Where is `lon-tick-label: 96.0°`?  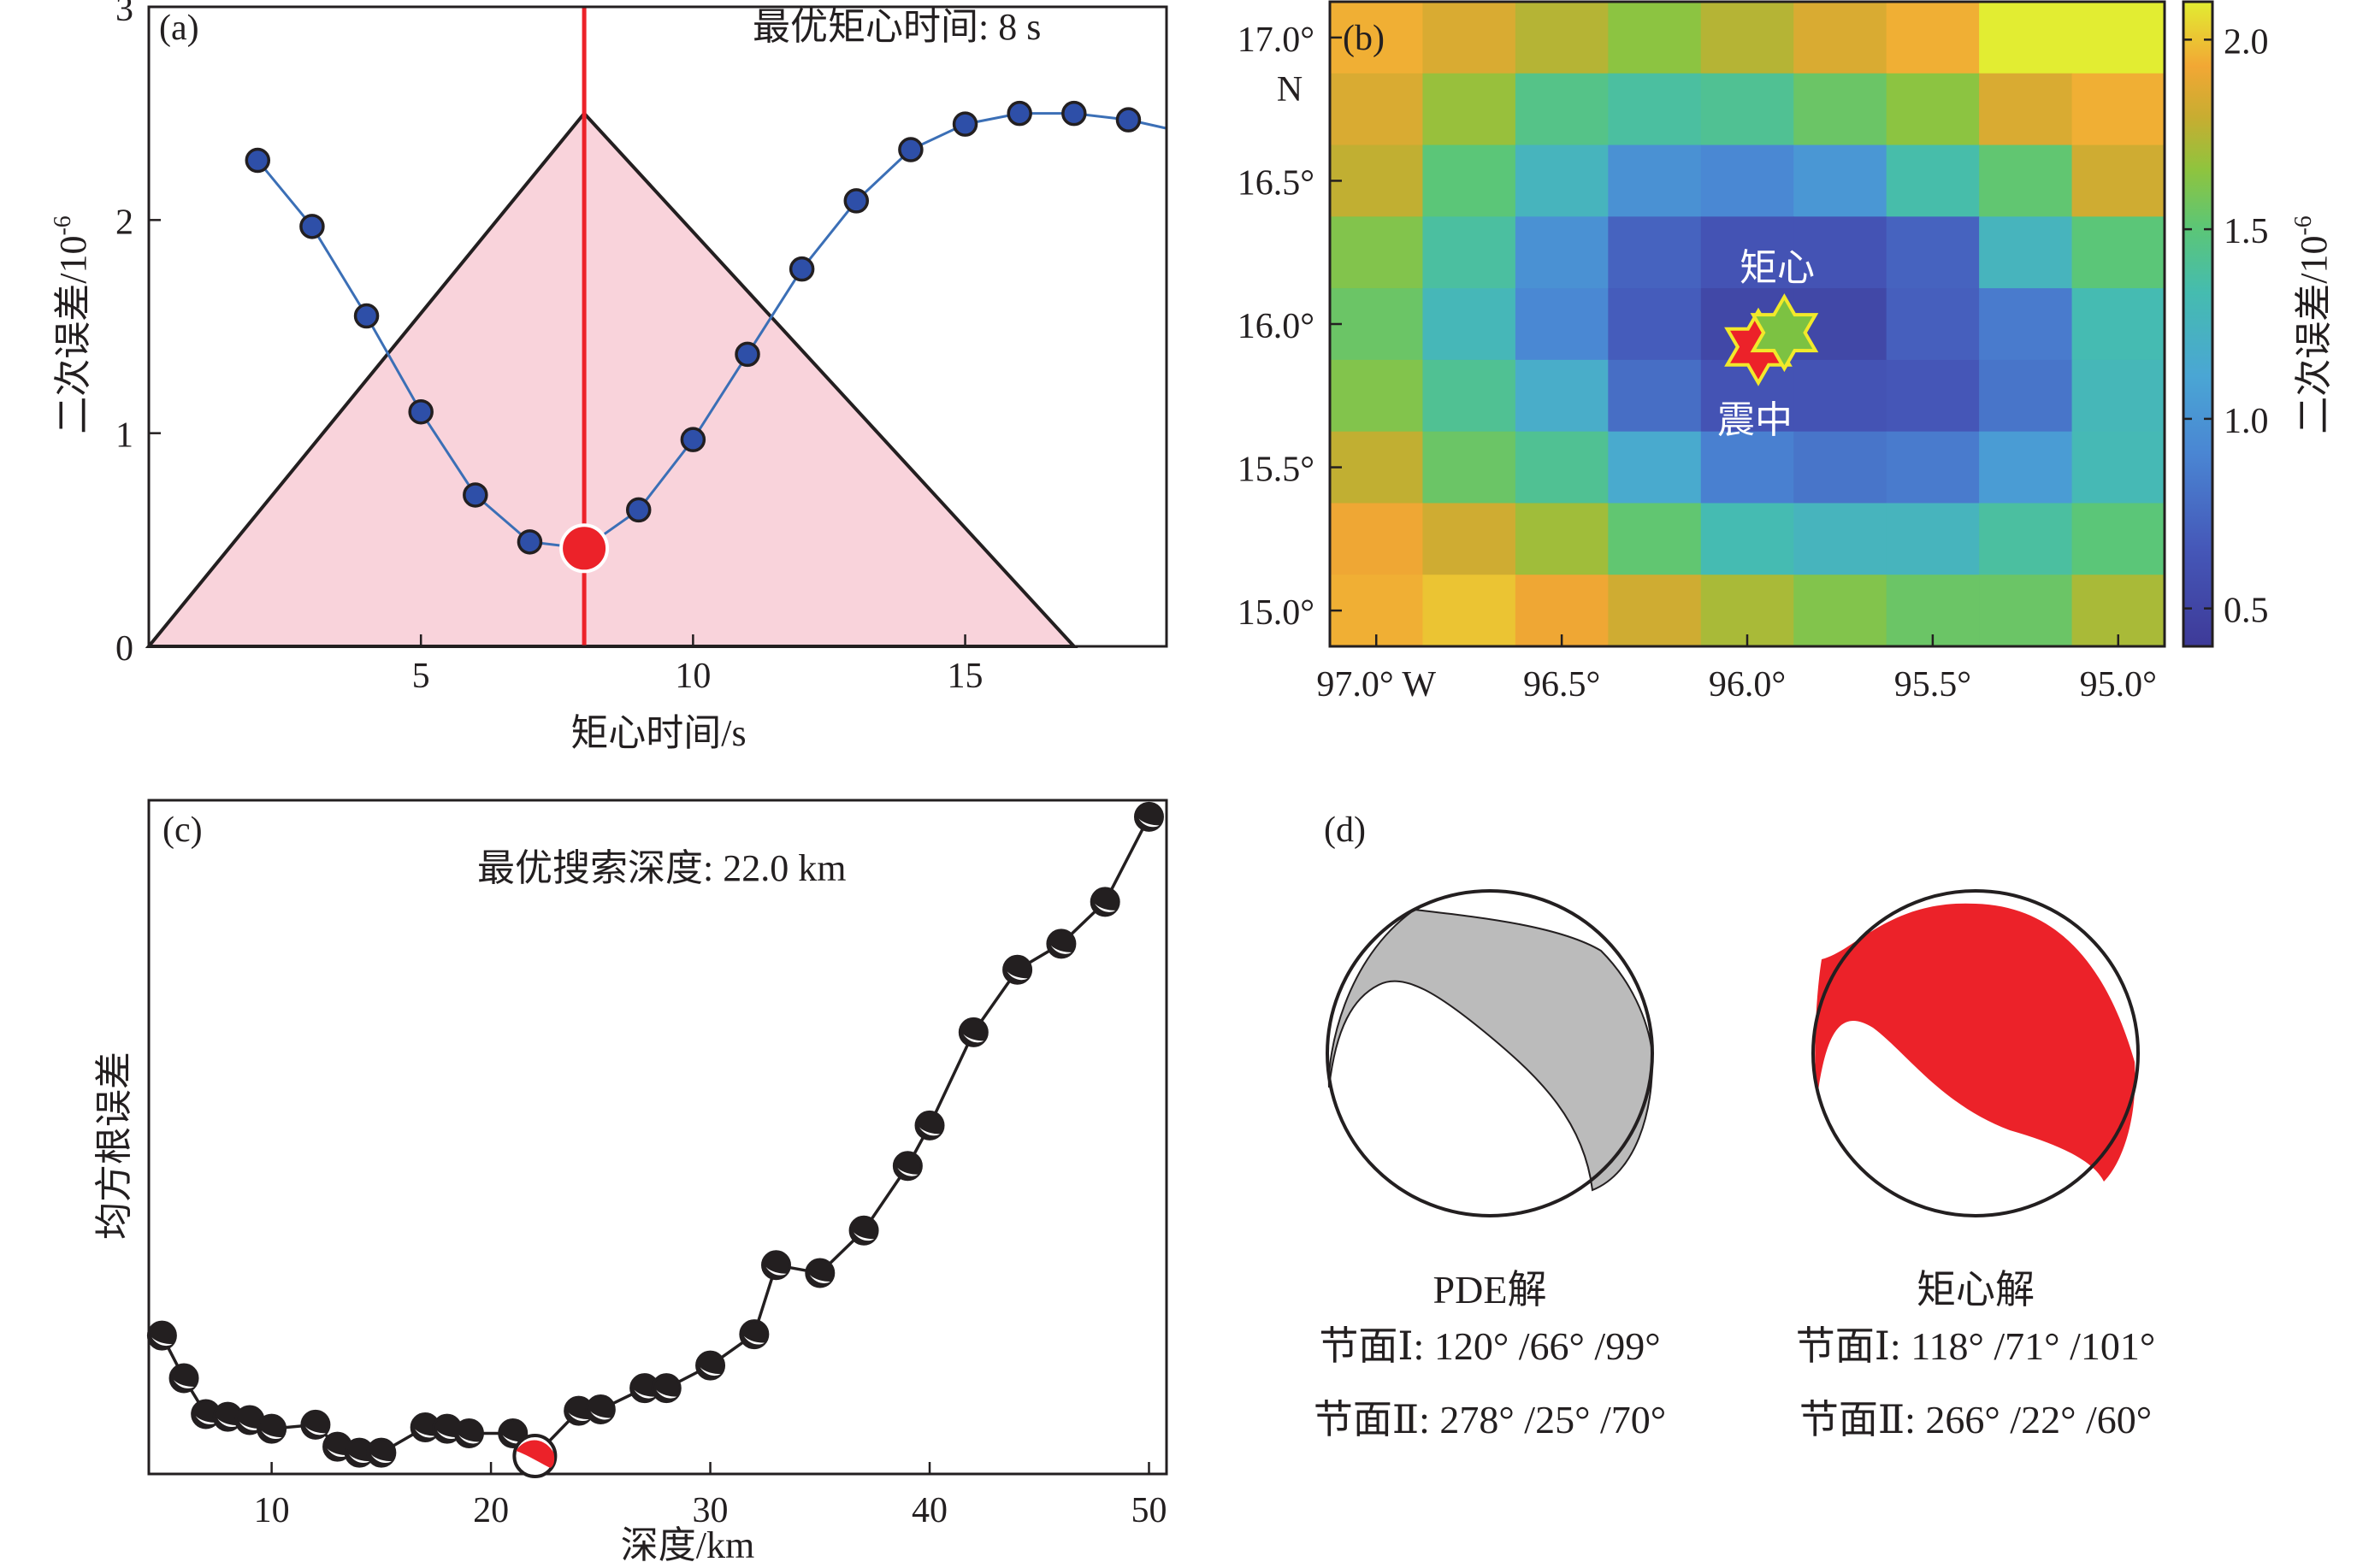
lon-tick-label: 96.0° is located at coordinates (1747, 684).